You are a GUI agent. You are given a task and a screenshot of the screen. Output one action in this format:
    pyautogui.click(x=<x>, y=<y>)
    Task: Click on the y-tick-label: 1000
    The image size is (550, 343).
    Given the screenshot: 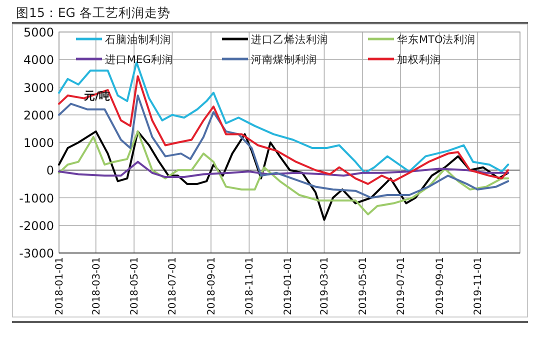 What is the action you would take?
    pyautogui.click(x=38, y=143)
    